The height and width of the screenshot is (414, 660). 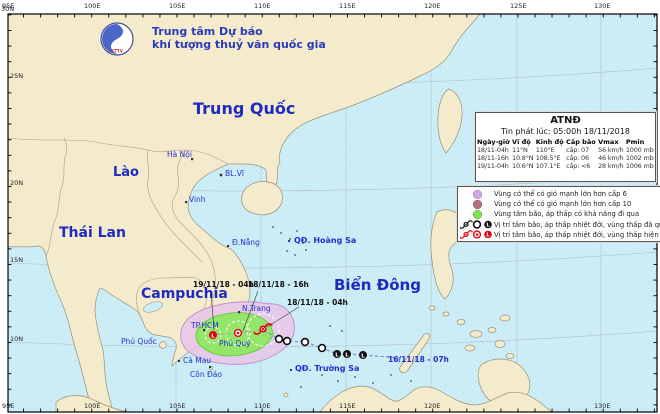 I want to click on city-dots, so click(x=235, y=264).